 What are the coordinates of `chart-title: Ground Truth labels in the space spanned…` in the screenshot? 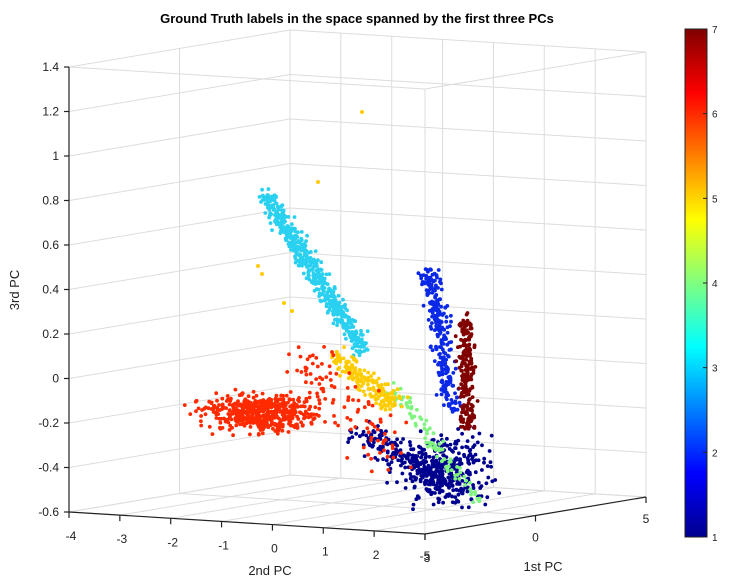 It's located at (357, 18).